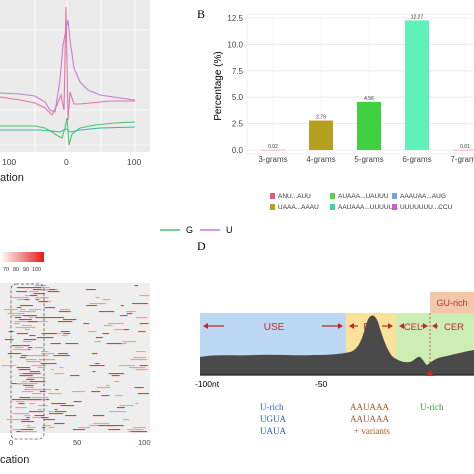 The height and width of the screenshot is (474, 474). Describe the element at coordinates (11, 442) in the screenshot. I see `panel-c-x-tick-0: 0` at that location.